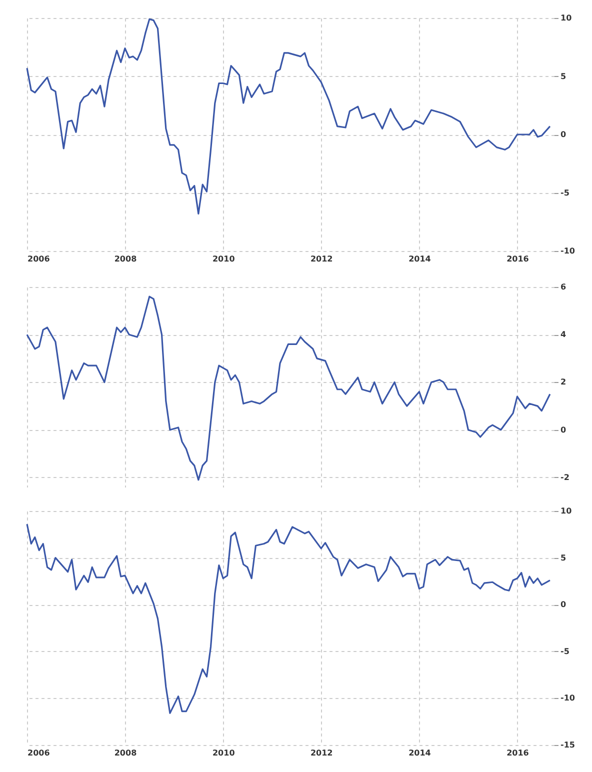 The height and width of the screenshot is (772, 592). What do you see at coordinates (563, 335) in the screenshot?
I see `y-tick-label: 4` at bounding box center [563, 335].